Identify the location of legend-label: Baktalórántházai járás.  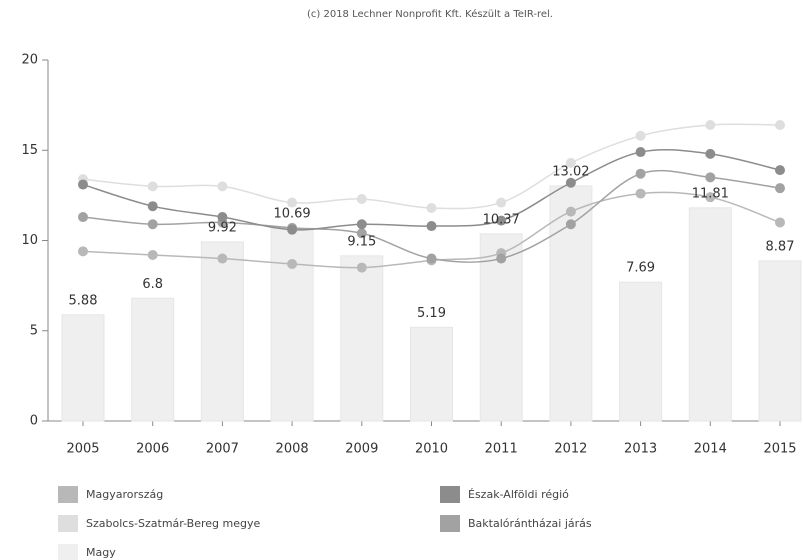
(530, 523).